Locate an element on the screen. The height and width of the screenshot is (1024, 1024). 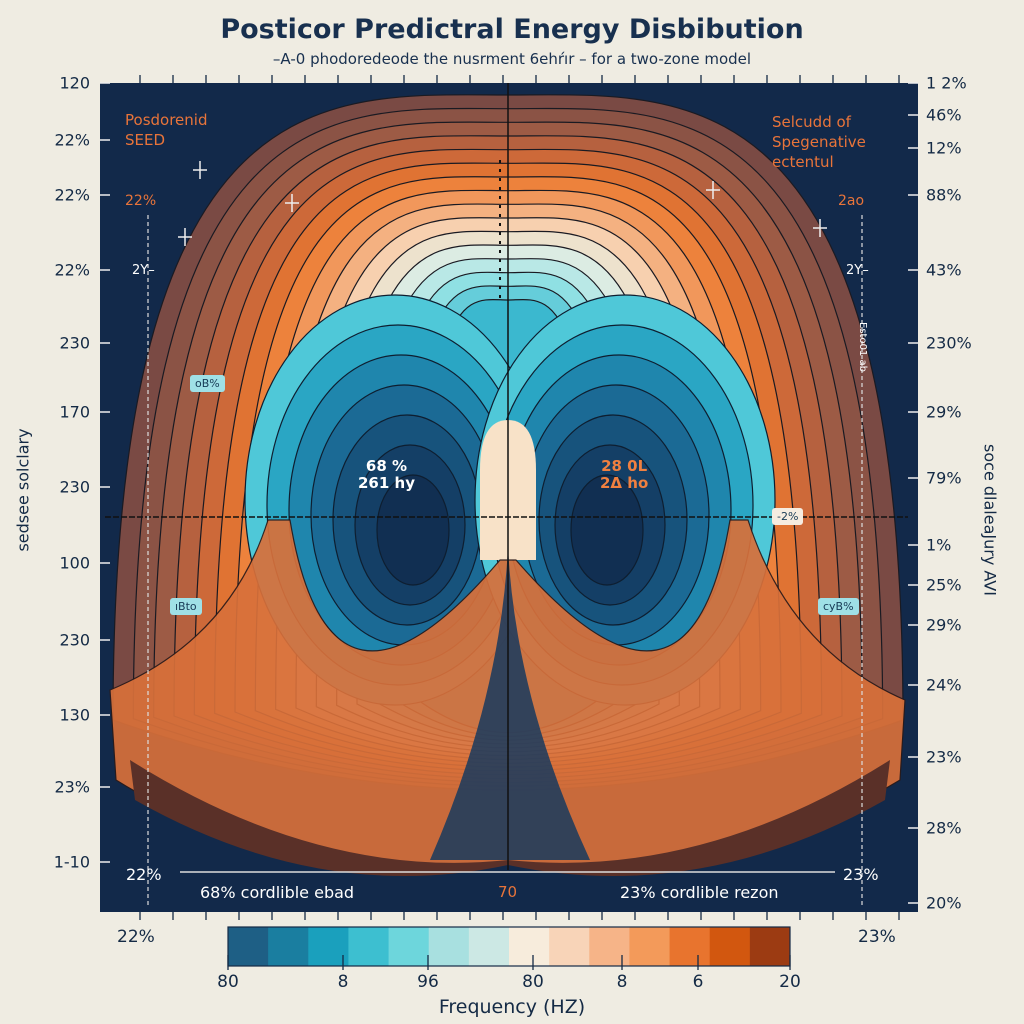
right-axis-tick-label: 79% is located at coordinates (944, 478).